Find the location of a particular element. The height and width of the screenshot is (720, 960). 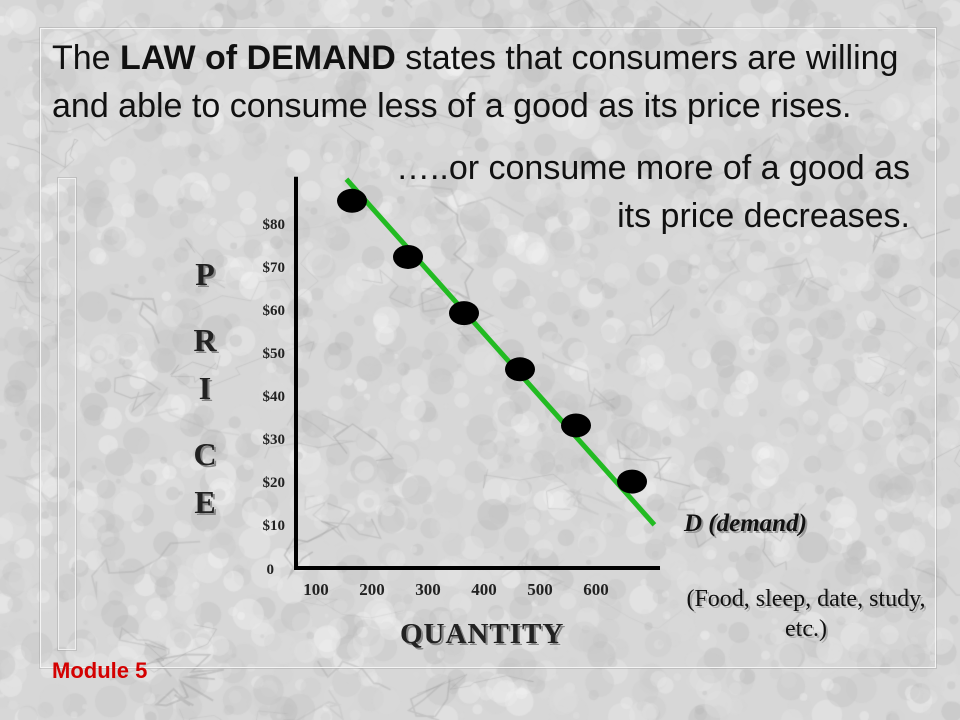

law-of-demand-term: LAW of DEMAND is located at coordinates (258, 58).